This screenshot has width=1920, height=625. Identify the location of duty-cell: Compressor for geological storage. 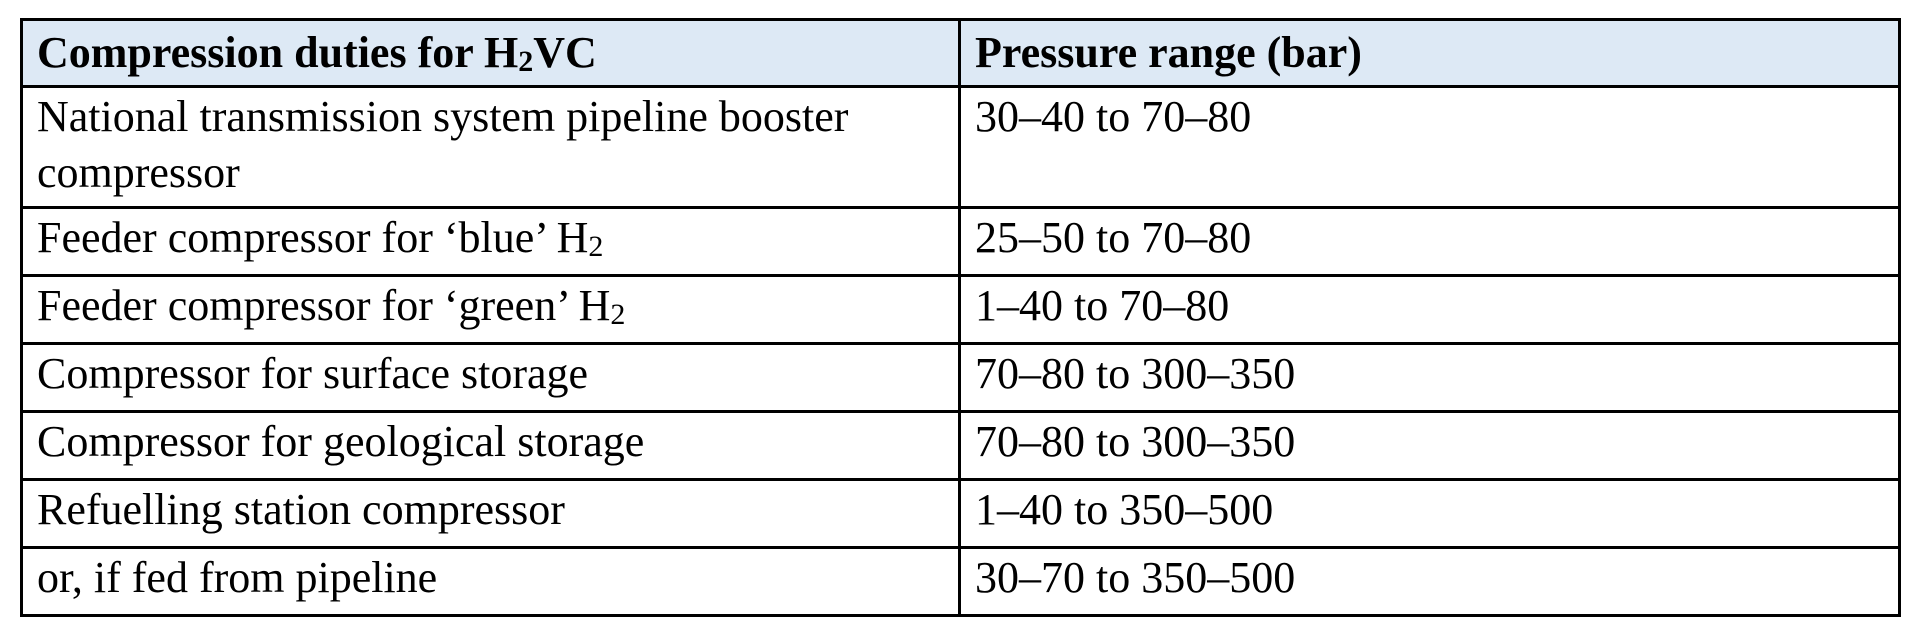
(490, 445).